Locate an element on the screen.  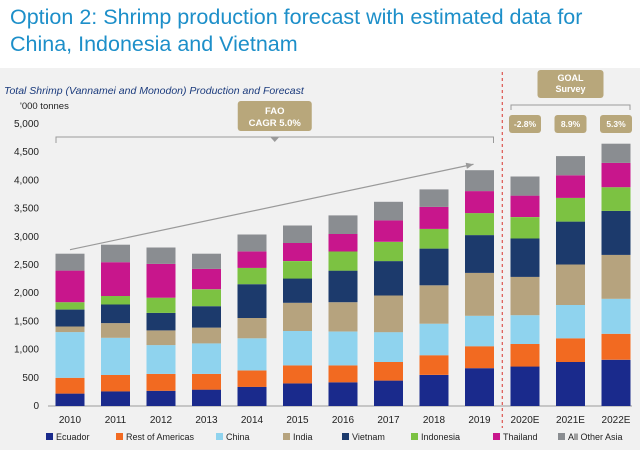
y-tick-label: 500 is located at coordinates (30, 378).